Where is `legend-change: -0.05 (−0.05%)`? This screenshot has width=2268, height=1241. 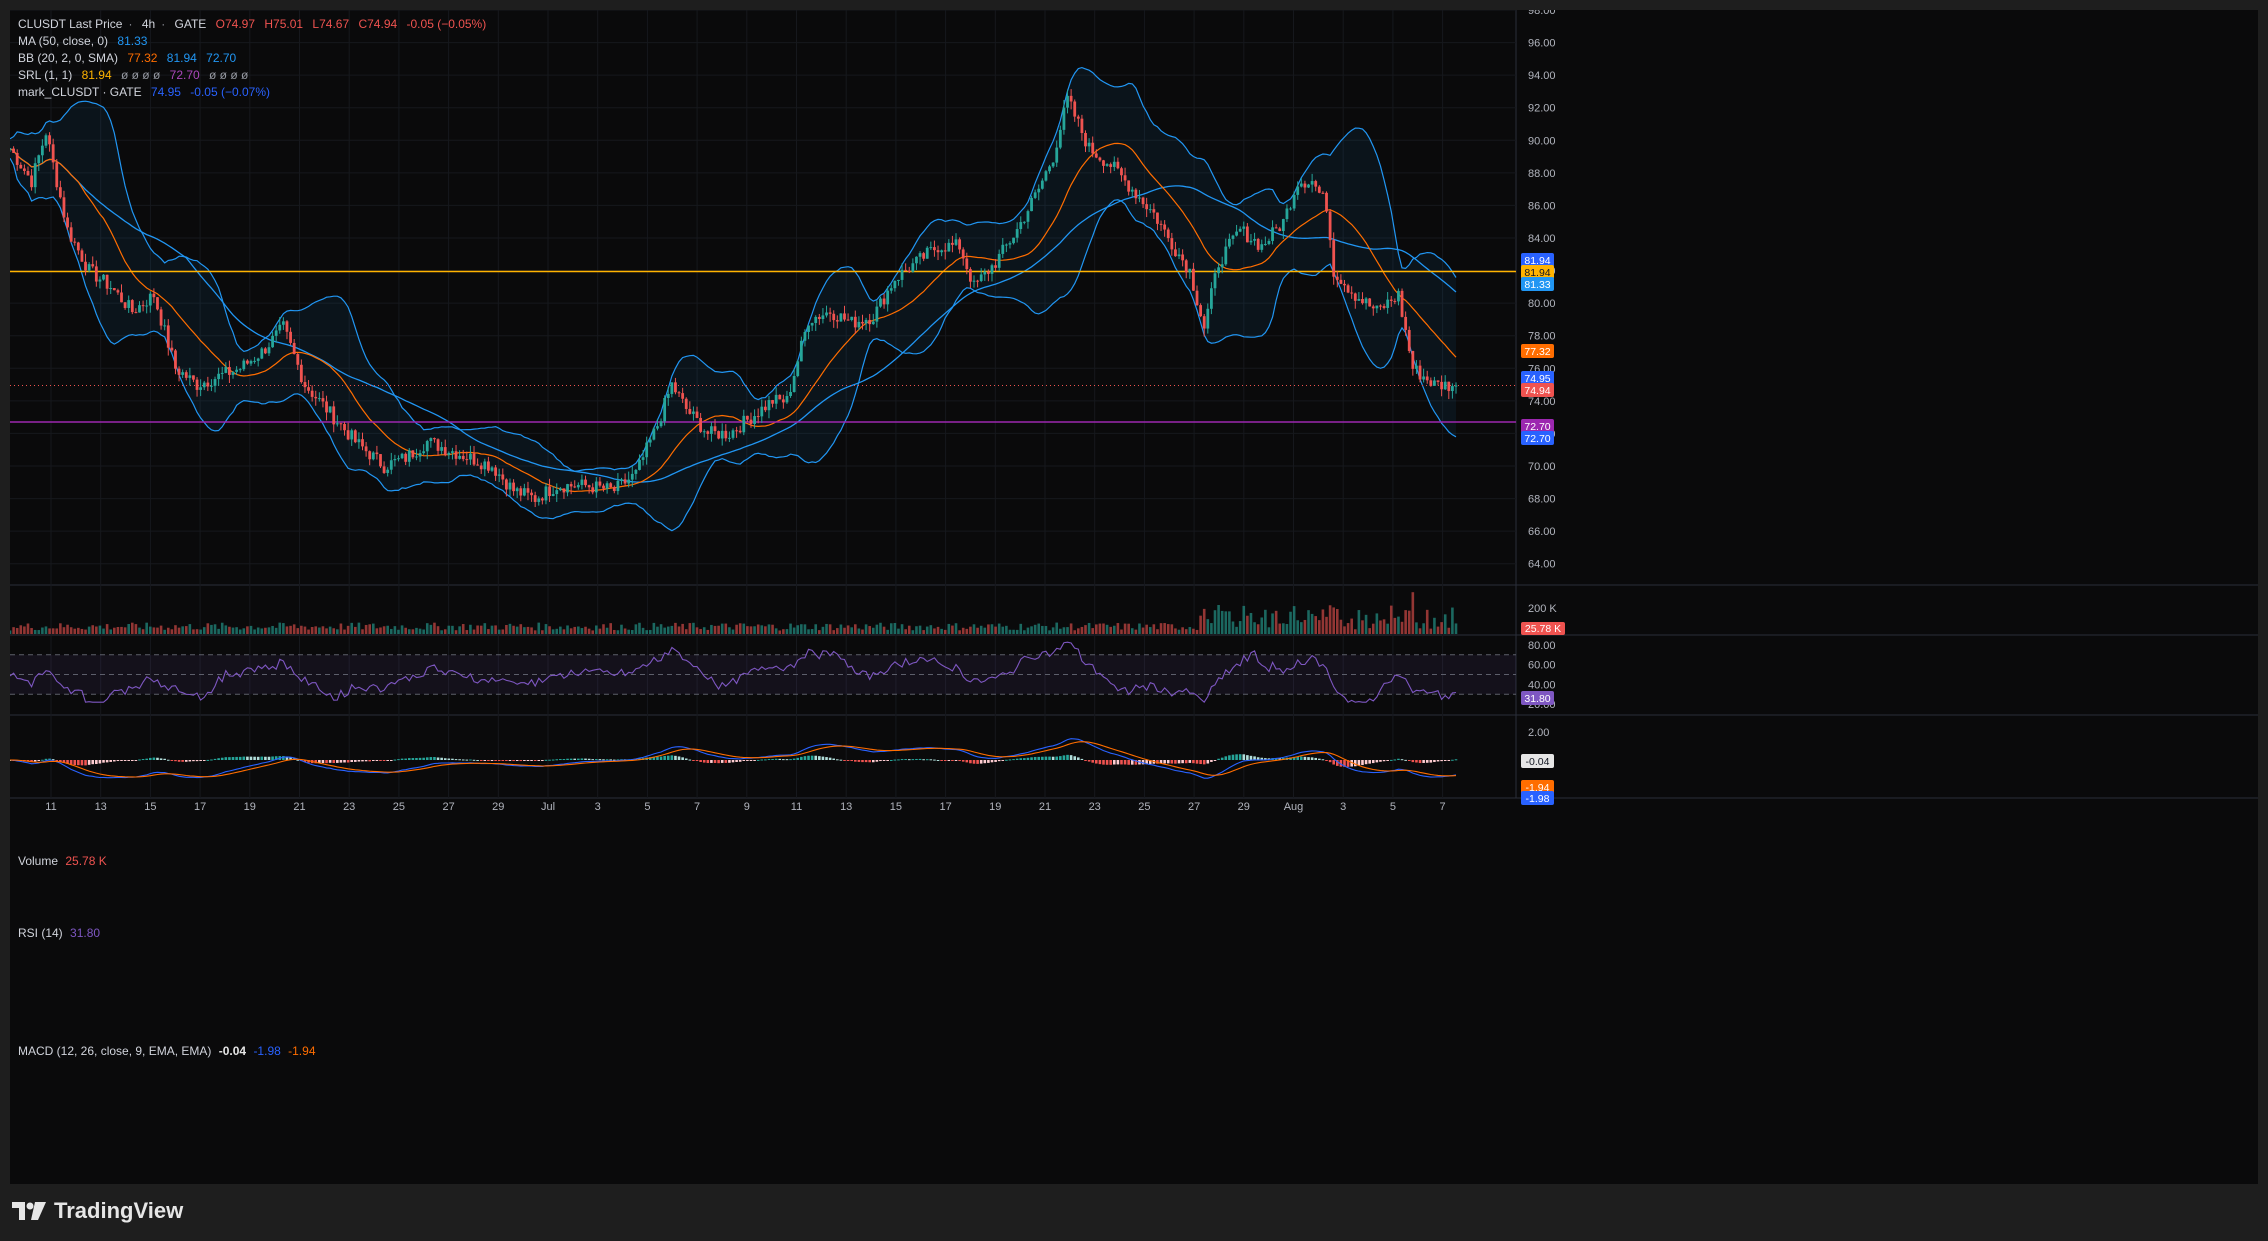 legend-change: -0.05 (−0.05%) is located at coordinates (446, 24).